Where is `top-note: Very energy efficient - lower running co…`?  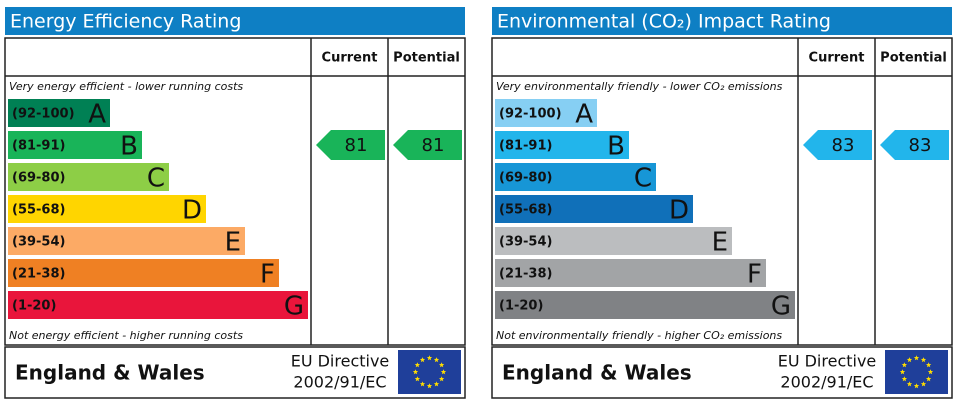
top-note: Very energy efficient - lower running co… is located at coordinates (126, 86).